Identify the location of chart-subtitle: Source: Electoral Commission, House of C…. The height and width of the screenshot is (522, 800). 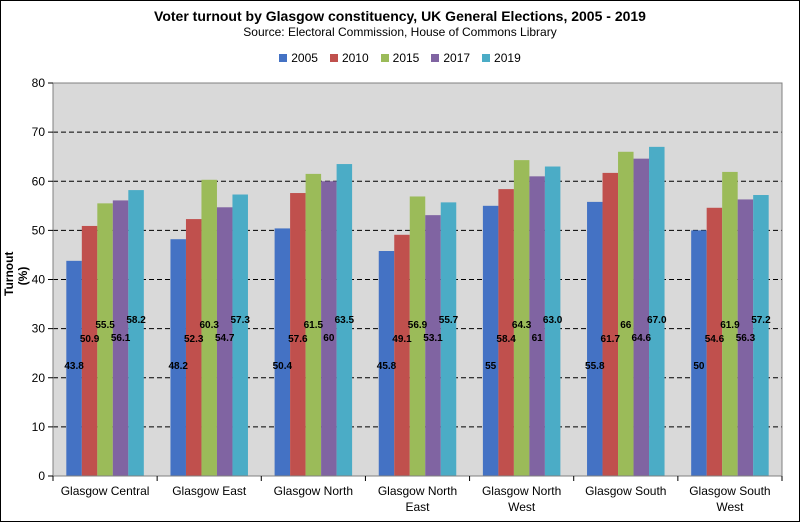
(400, 32).